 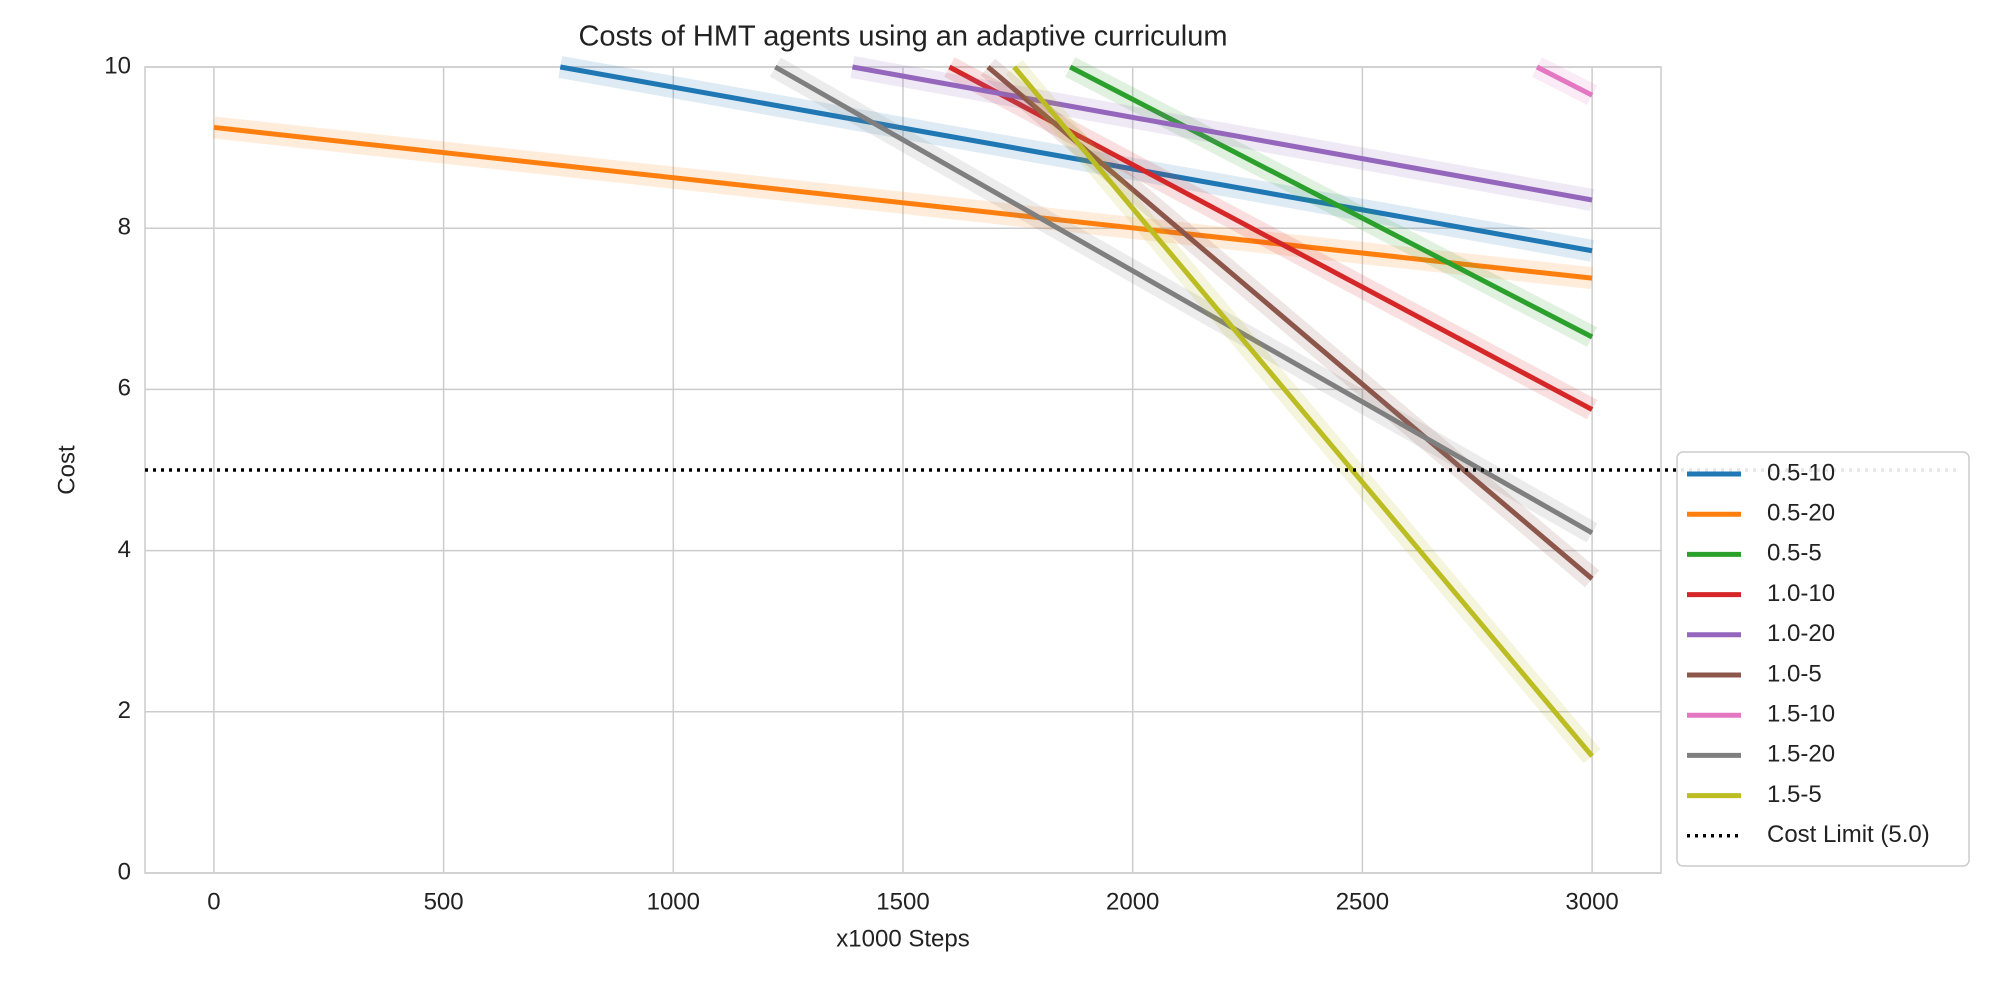 I want to click on legend-label: 1.0-10, so click(x=1801, y=593).